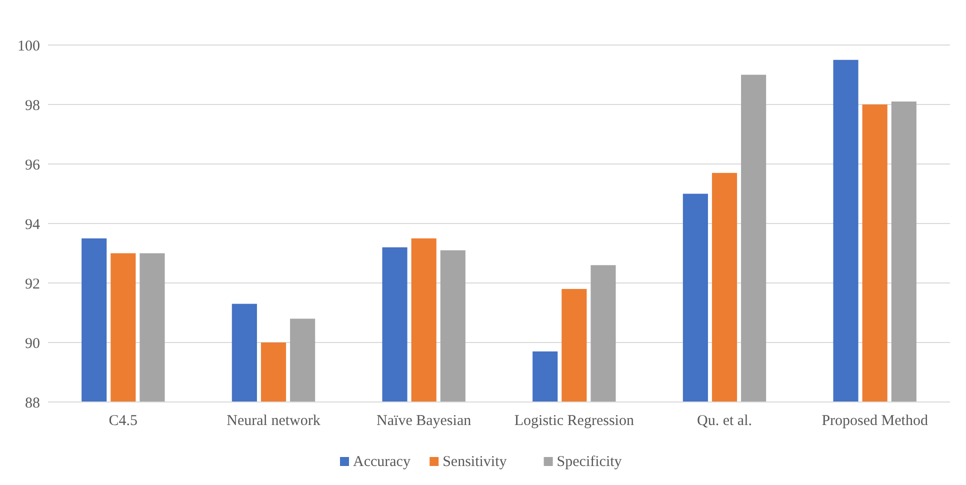 The height and width of the screenshot is (485, 966). What do you see at coordinates (32, 224) in the screenshot?
I see `y-tick-label: 94` at bounding box center [32, 224].